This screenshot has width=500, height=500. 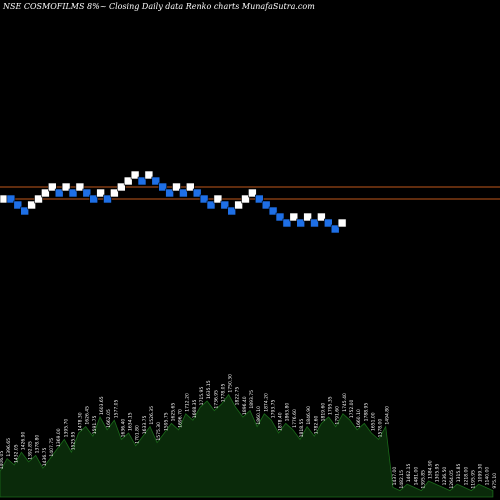 I want to click on volume-label: 1591.75, so click(x=95, y=424).